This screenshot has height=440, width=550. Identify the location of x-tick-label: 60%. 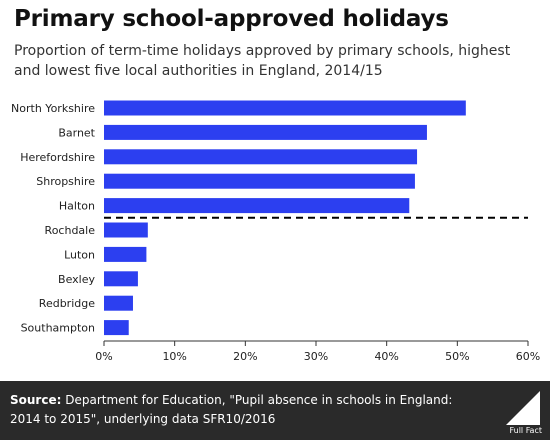
(528, 356).